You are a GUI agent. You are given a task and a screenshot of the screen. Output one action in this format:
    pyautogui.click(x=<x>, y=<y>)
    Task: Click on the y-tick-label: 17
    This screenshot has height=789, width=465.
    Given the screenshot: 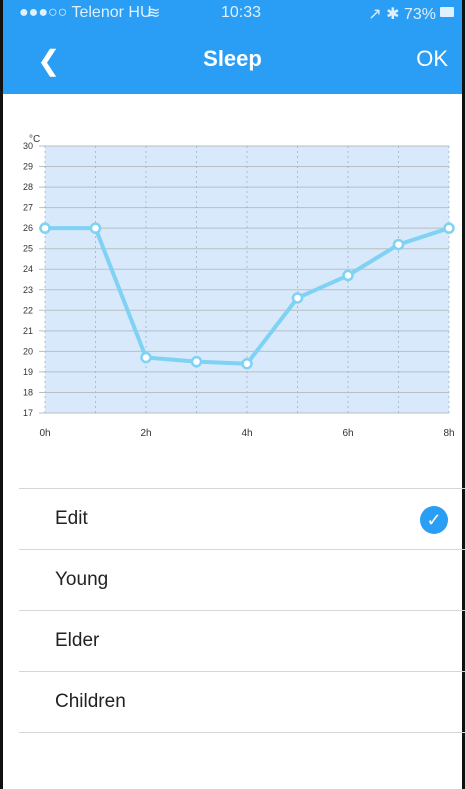 What is the action you would take?
    pyautogui.click(x=28, y=413)
    